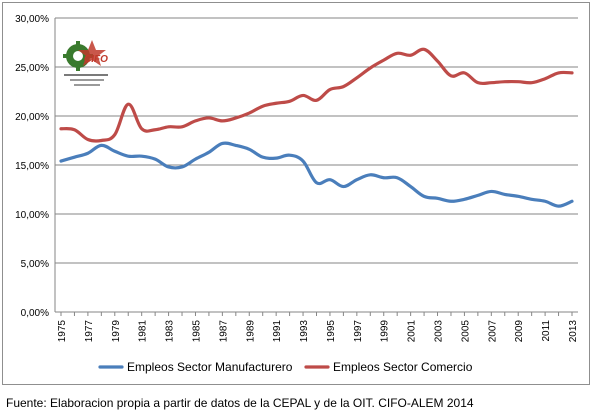 This screenshot has width=594, height=420. I want to click on cifo-logo: CIFO, so click(87, 65).